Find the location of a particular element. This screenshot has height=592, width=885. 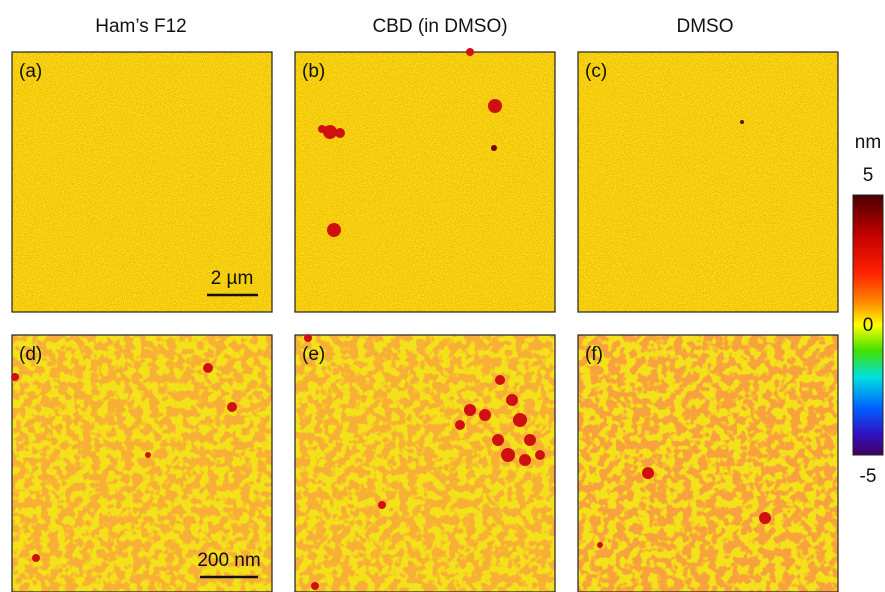

scale-bar-label: 200 nm is located at coordinates (228, 560).